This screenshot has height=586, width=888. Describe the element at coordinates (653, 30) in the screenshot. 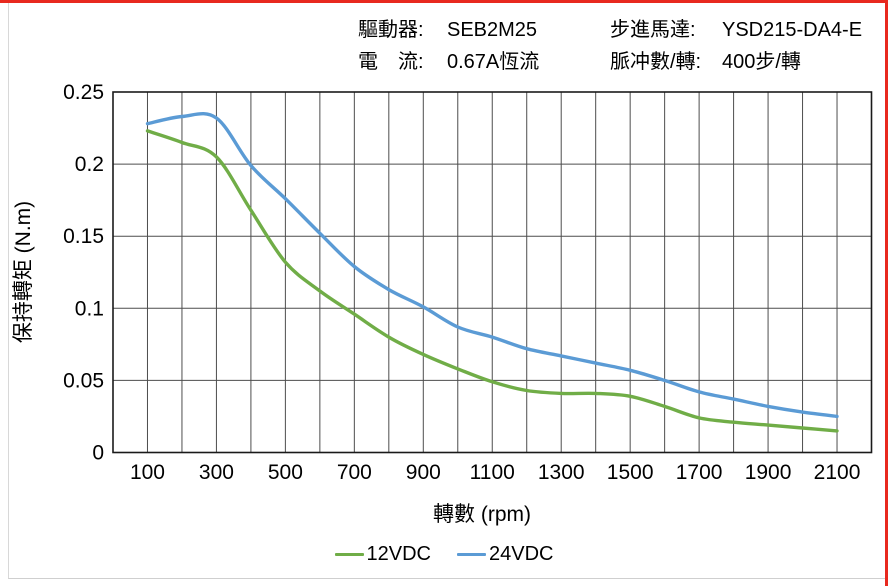

I see `spec-motor-label: 步進馬達:` at that location.